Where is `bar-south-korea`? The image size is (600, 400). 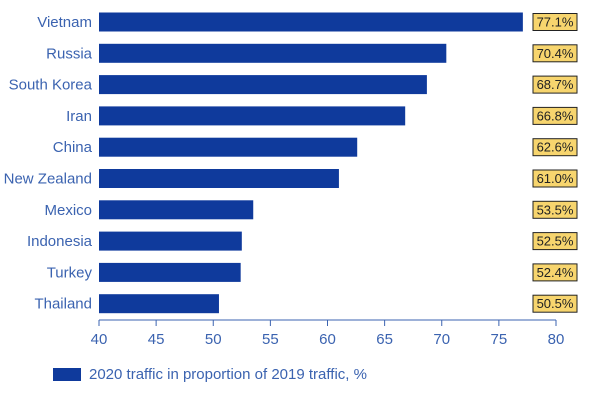 bar-south-korea is located at coordinates (263, 85).